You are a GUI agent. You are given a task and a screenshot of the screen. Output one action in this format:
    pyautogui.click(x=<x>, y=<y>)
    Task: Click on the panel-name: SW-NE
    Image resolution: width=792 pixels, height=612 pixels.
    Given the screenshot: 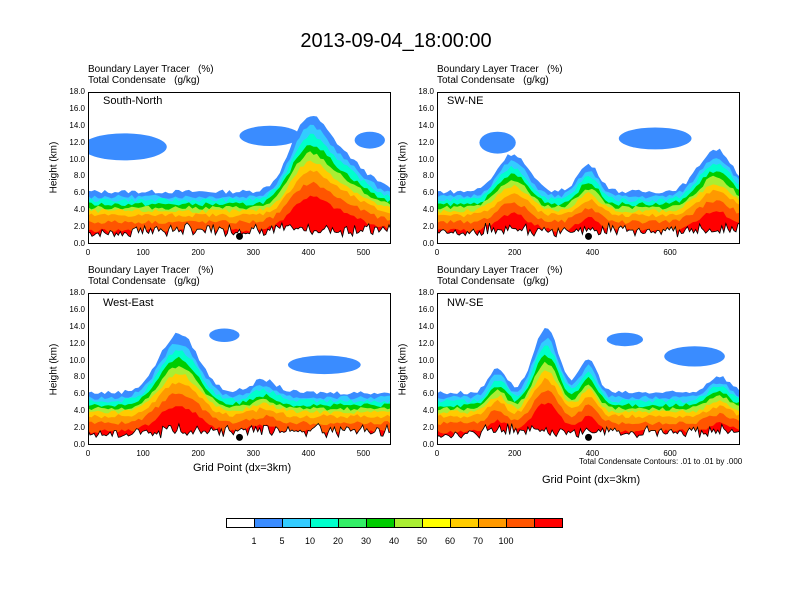 What is the action you would take?
    pyautogui.click(x=465, y=101)
    